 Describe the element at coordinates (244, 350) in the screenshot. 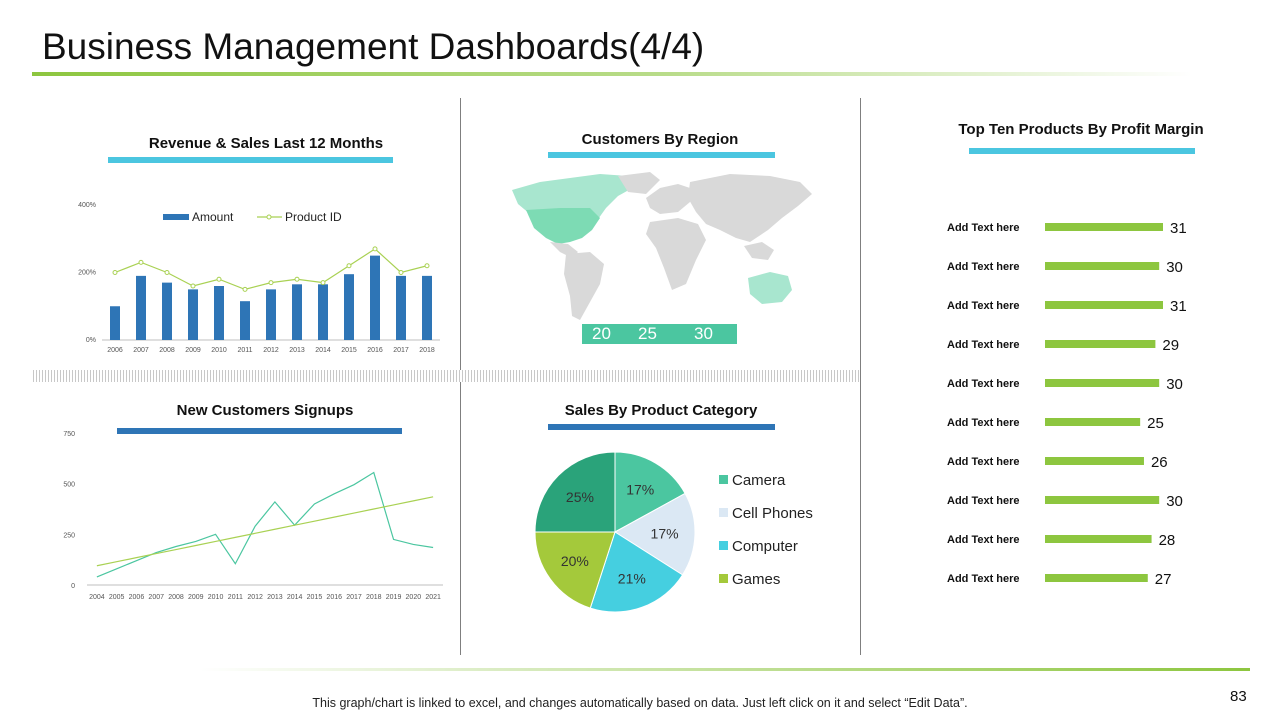

I see `revenue-x-tick: 2011` at that location.